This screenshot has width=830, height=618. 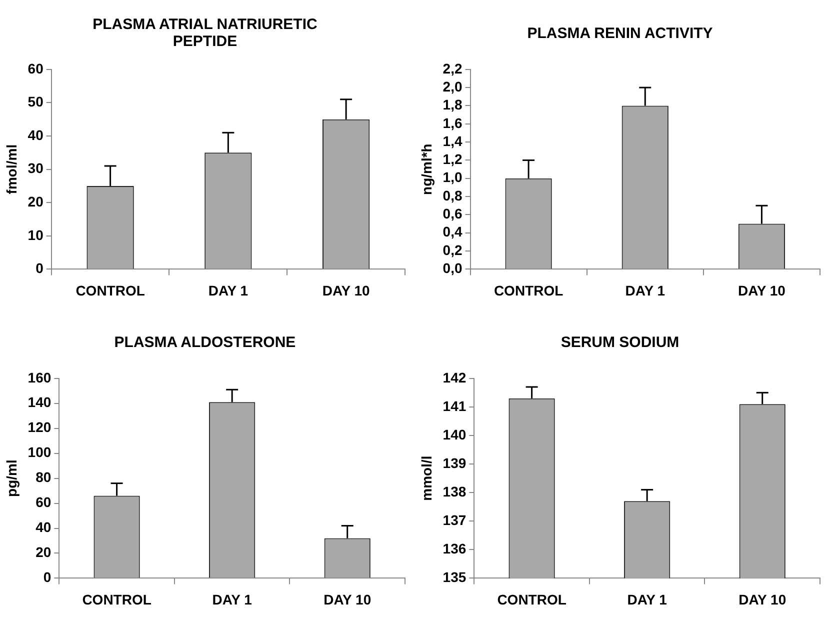 I want to click on y-tick-label: 1,8, so click(x=452, y=104).